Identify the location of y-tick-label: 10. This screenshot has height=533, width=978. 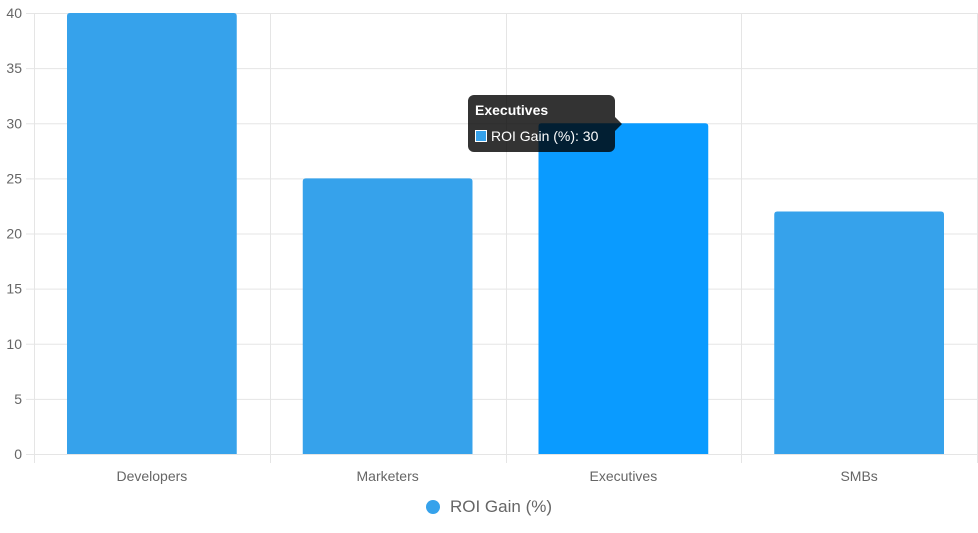
(14, 344).